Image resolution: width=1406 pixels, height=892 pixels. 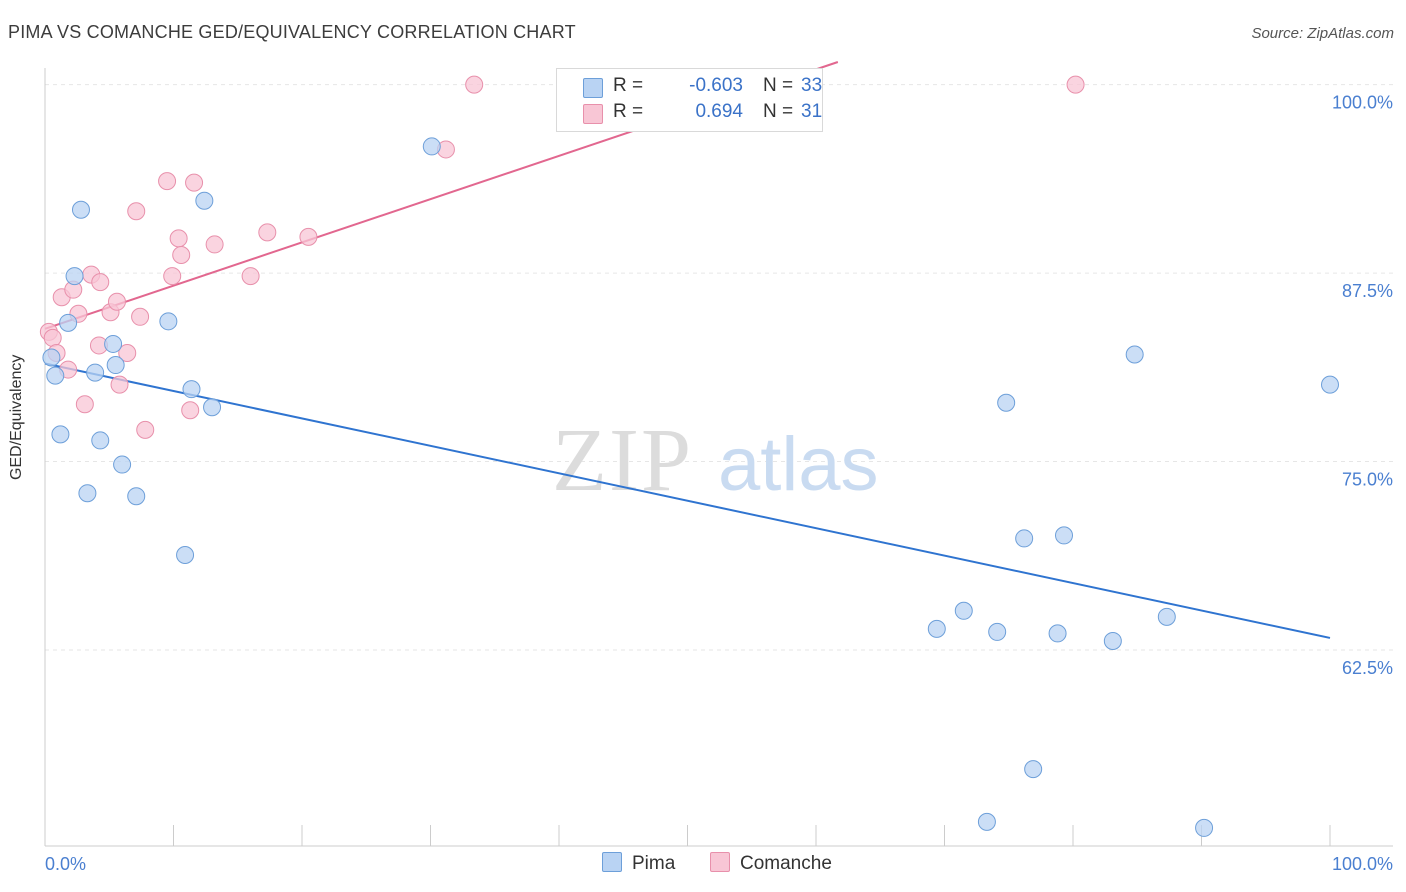 What do you see at coordinates (654, 863) in the screenshot?
I see `bottom-pima-label: Pima` at bounding box center [654, 863].